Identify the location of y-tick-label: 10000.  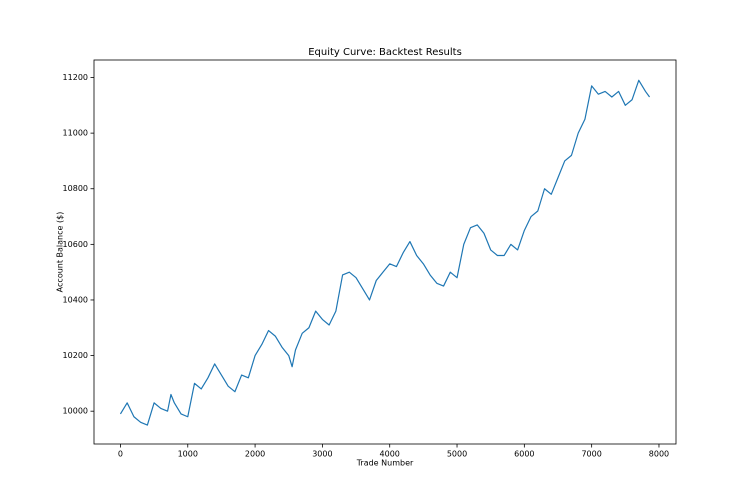
(75, 411).